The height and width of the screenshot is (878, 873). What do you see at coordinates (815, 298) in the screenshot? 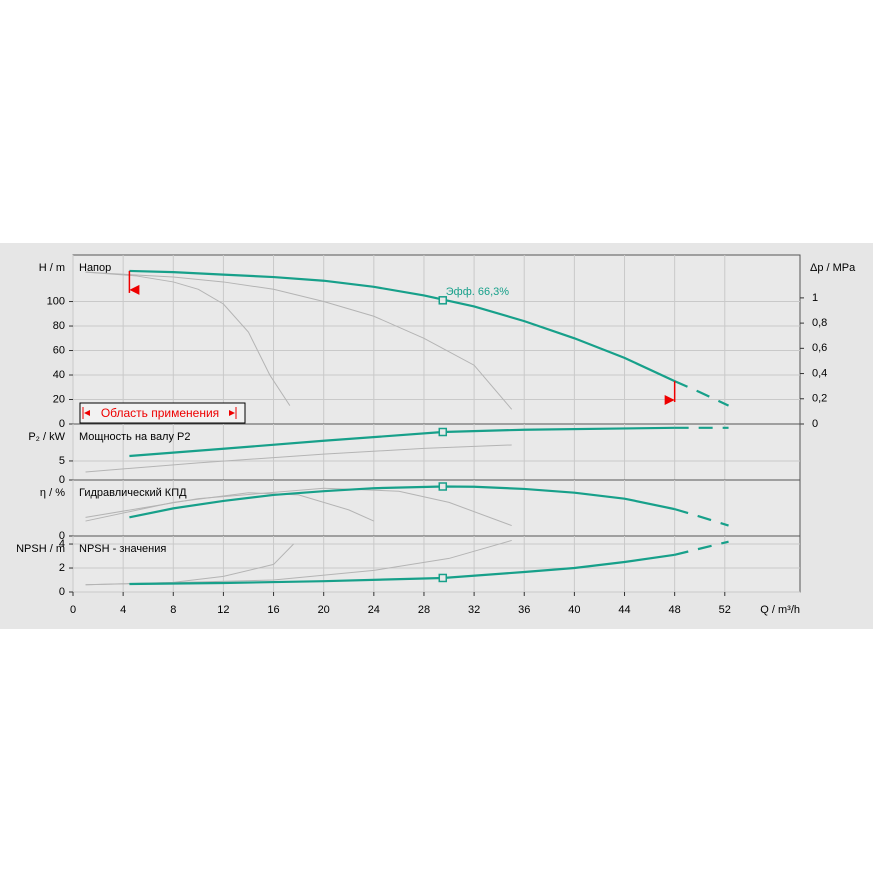
I see `y2-tick-label: 1` at bounding box center [815, 298].